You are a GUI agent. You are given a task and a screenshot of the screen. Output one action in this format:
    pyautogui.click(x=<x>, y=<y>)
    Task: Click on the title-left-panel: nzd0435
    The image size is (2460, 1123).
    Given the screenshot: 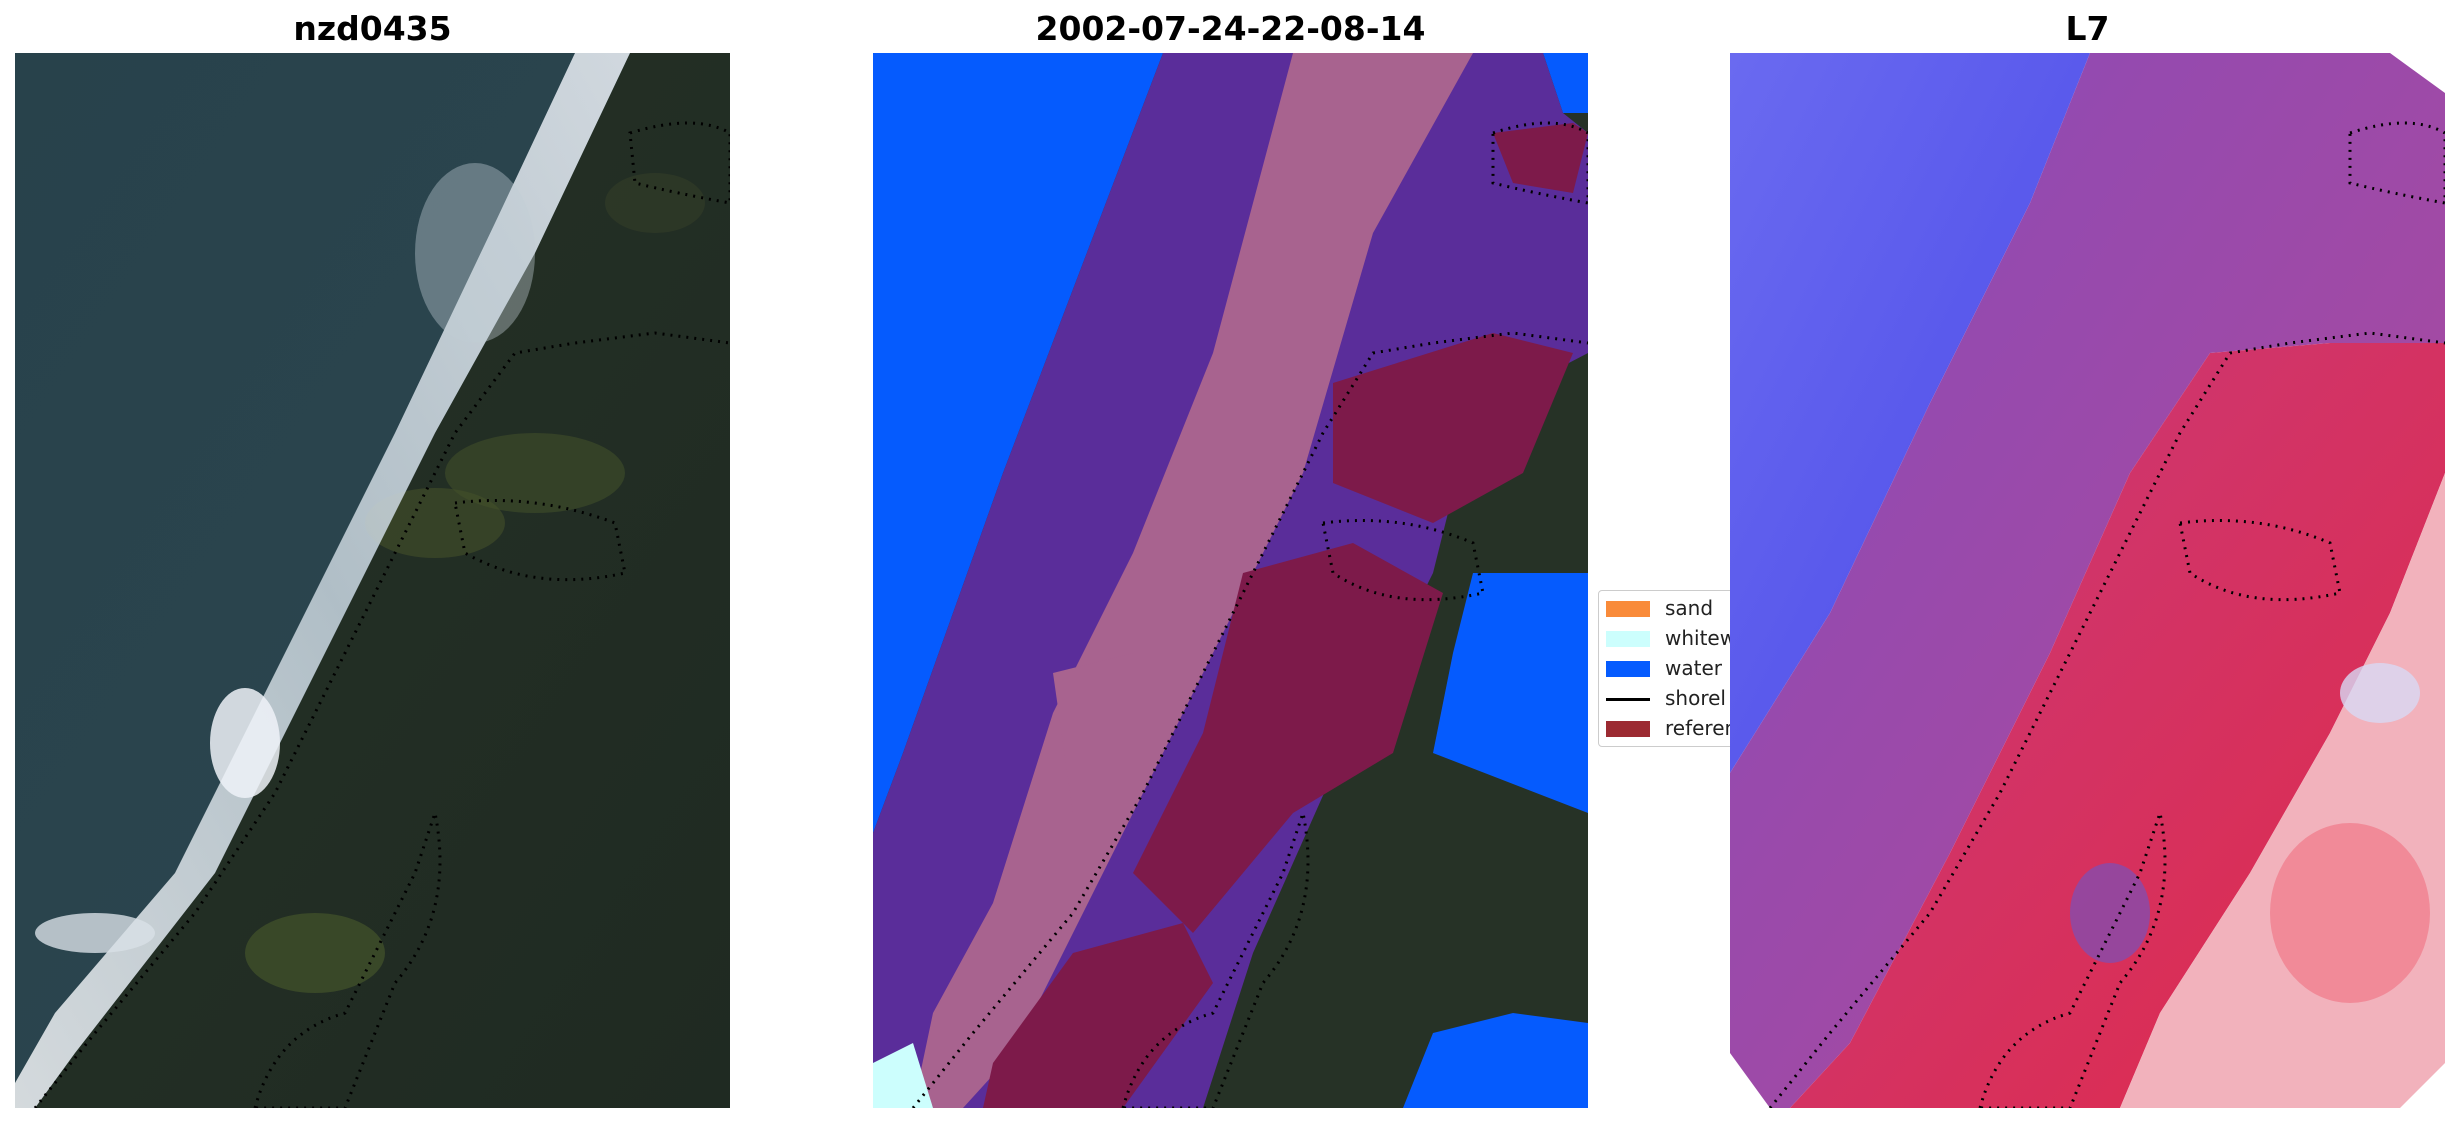 What is the action you would take?
    pyautogui.click(x=372, y=28)
    